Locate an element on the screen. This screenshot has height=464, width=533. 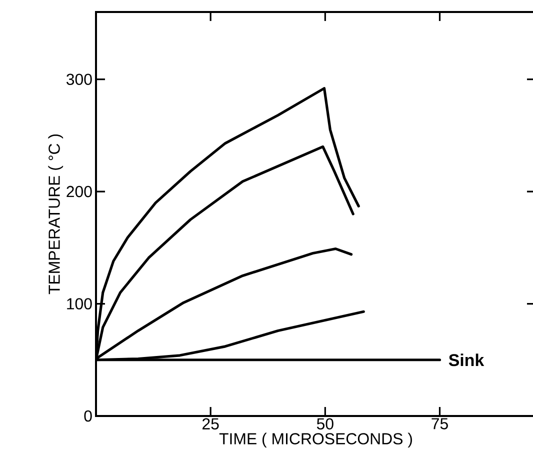
y-tick-label: 0 is located at coordinates (88, 416).